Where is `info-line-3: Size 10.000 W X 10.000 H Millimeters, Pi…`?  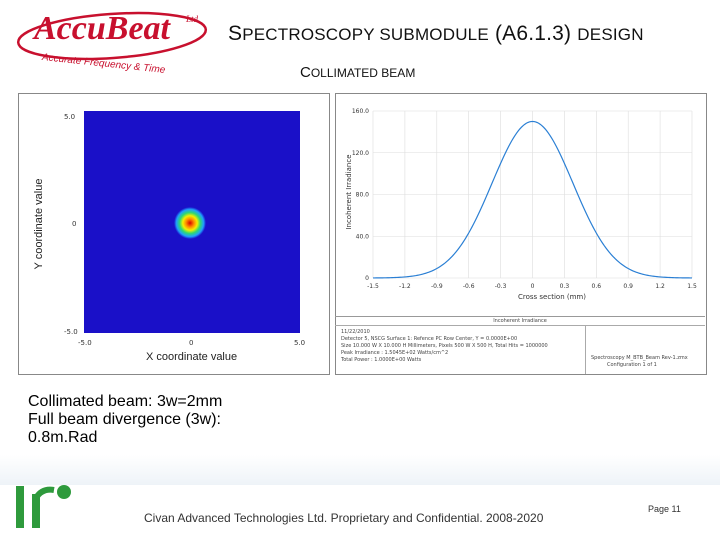
info-line-3: Size 10.000 W X 10.000 H Millimeters, Pi… is located at coordinates (444, 346).